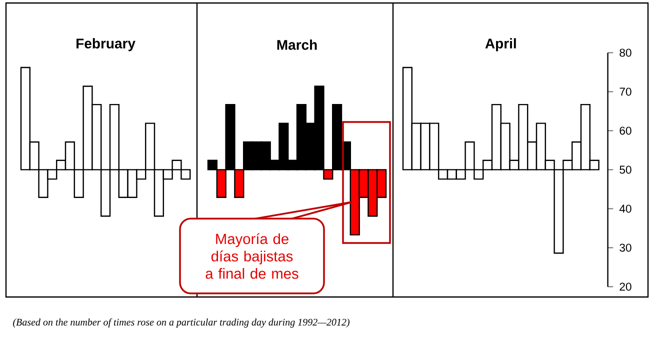 This screenshot has width=650, height=350. Describe the element at coordinates (500, 45) in the screenshot. I see `chart-title: April` at that location.